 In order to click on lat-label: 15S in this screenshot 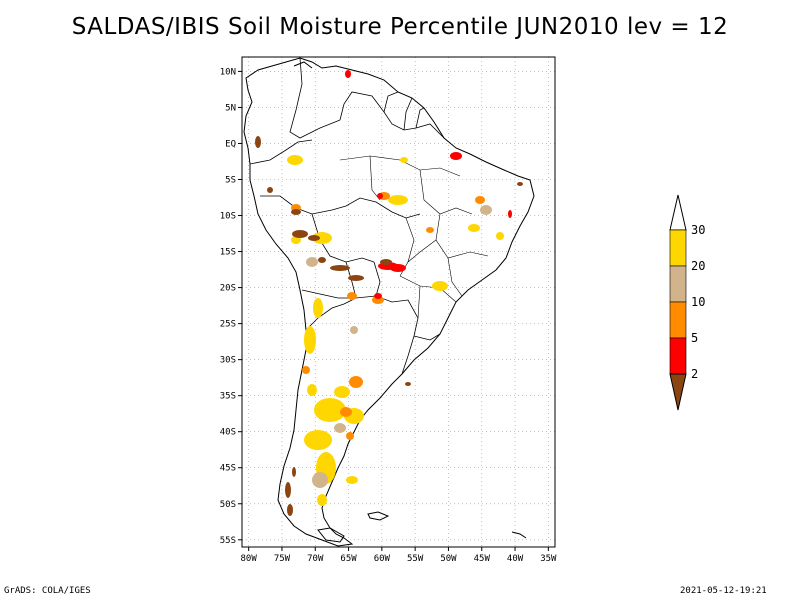, I will do `click(228, 253)`.